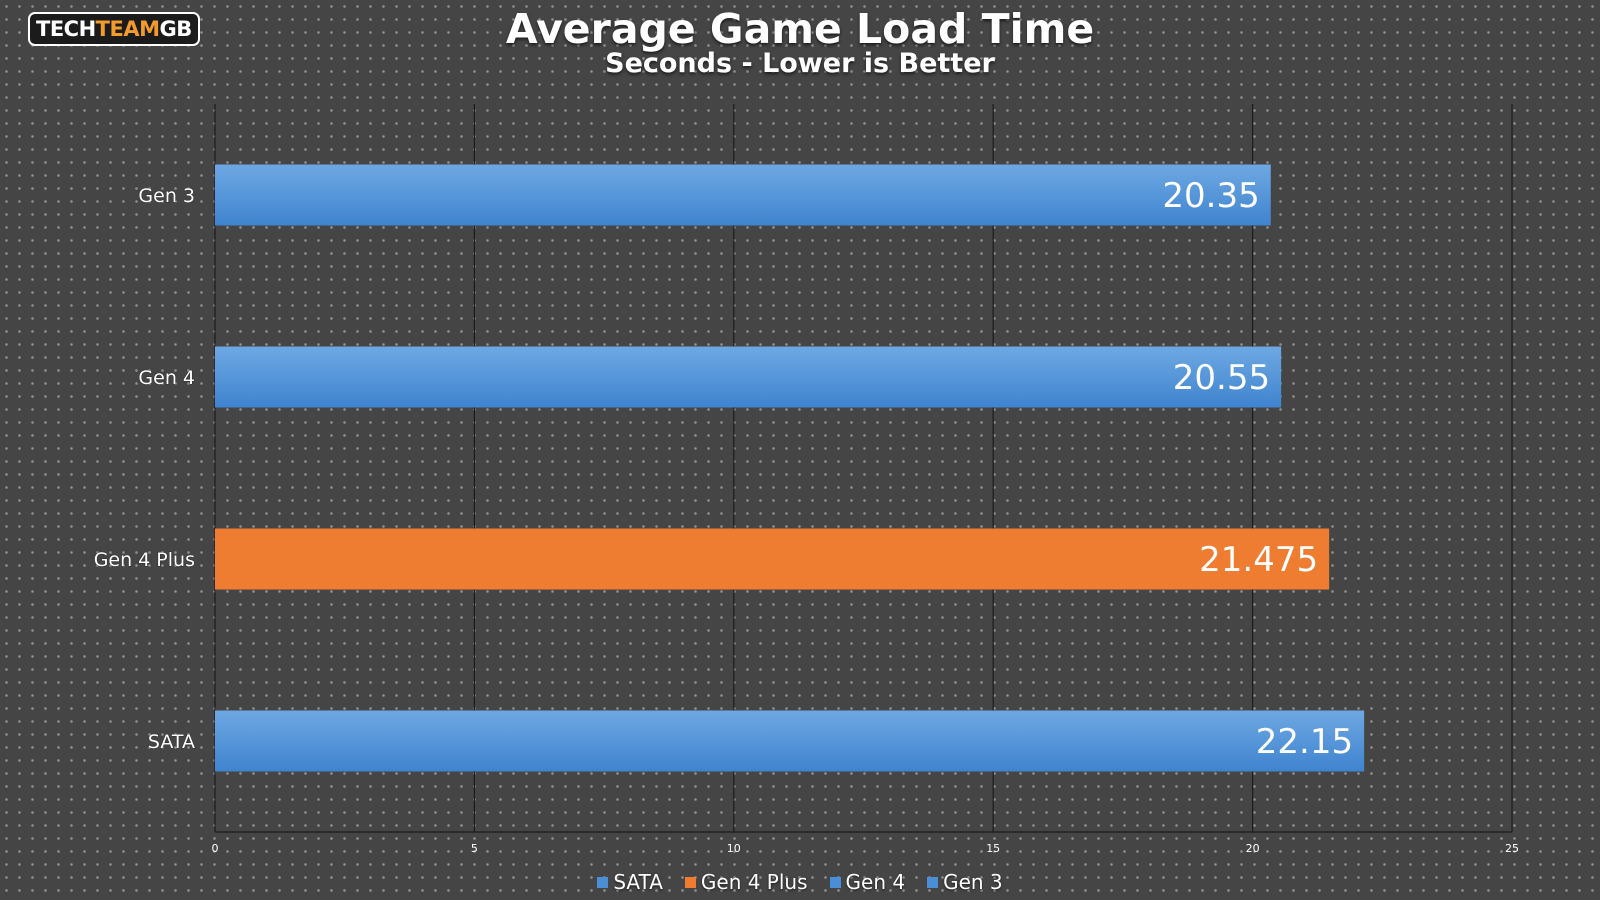 The height and width of the screenshot is (900, 1600). I want to click on legend-item: SATA, so click(630, 882).